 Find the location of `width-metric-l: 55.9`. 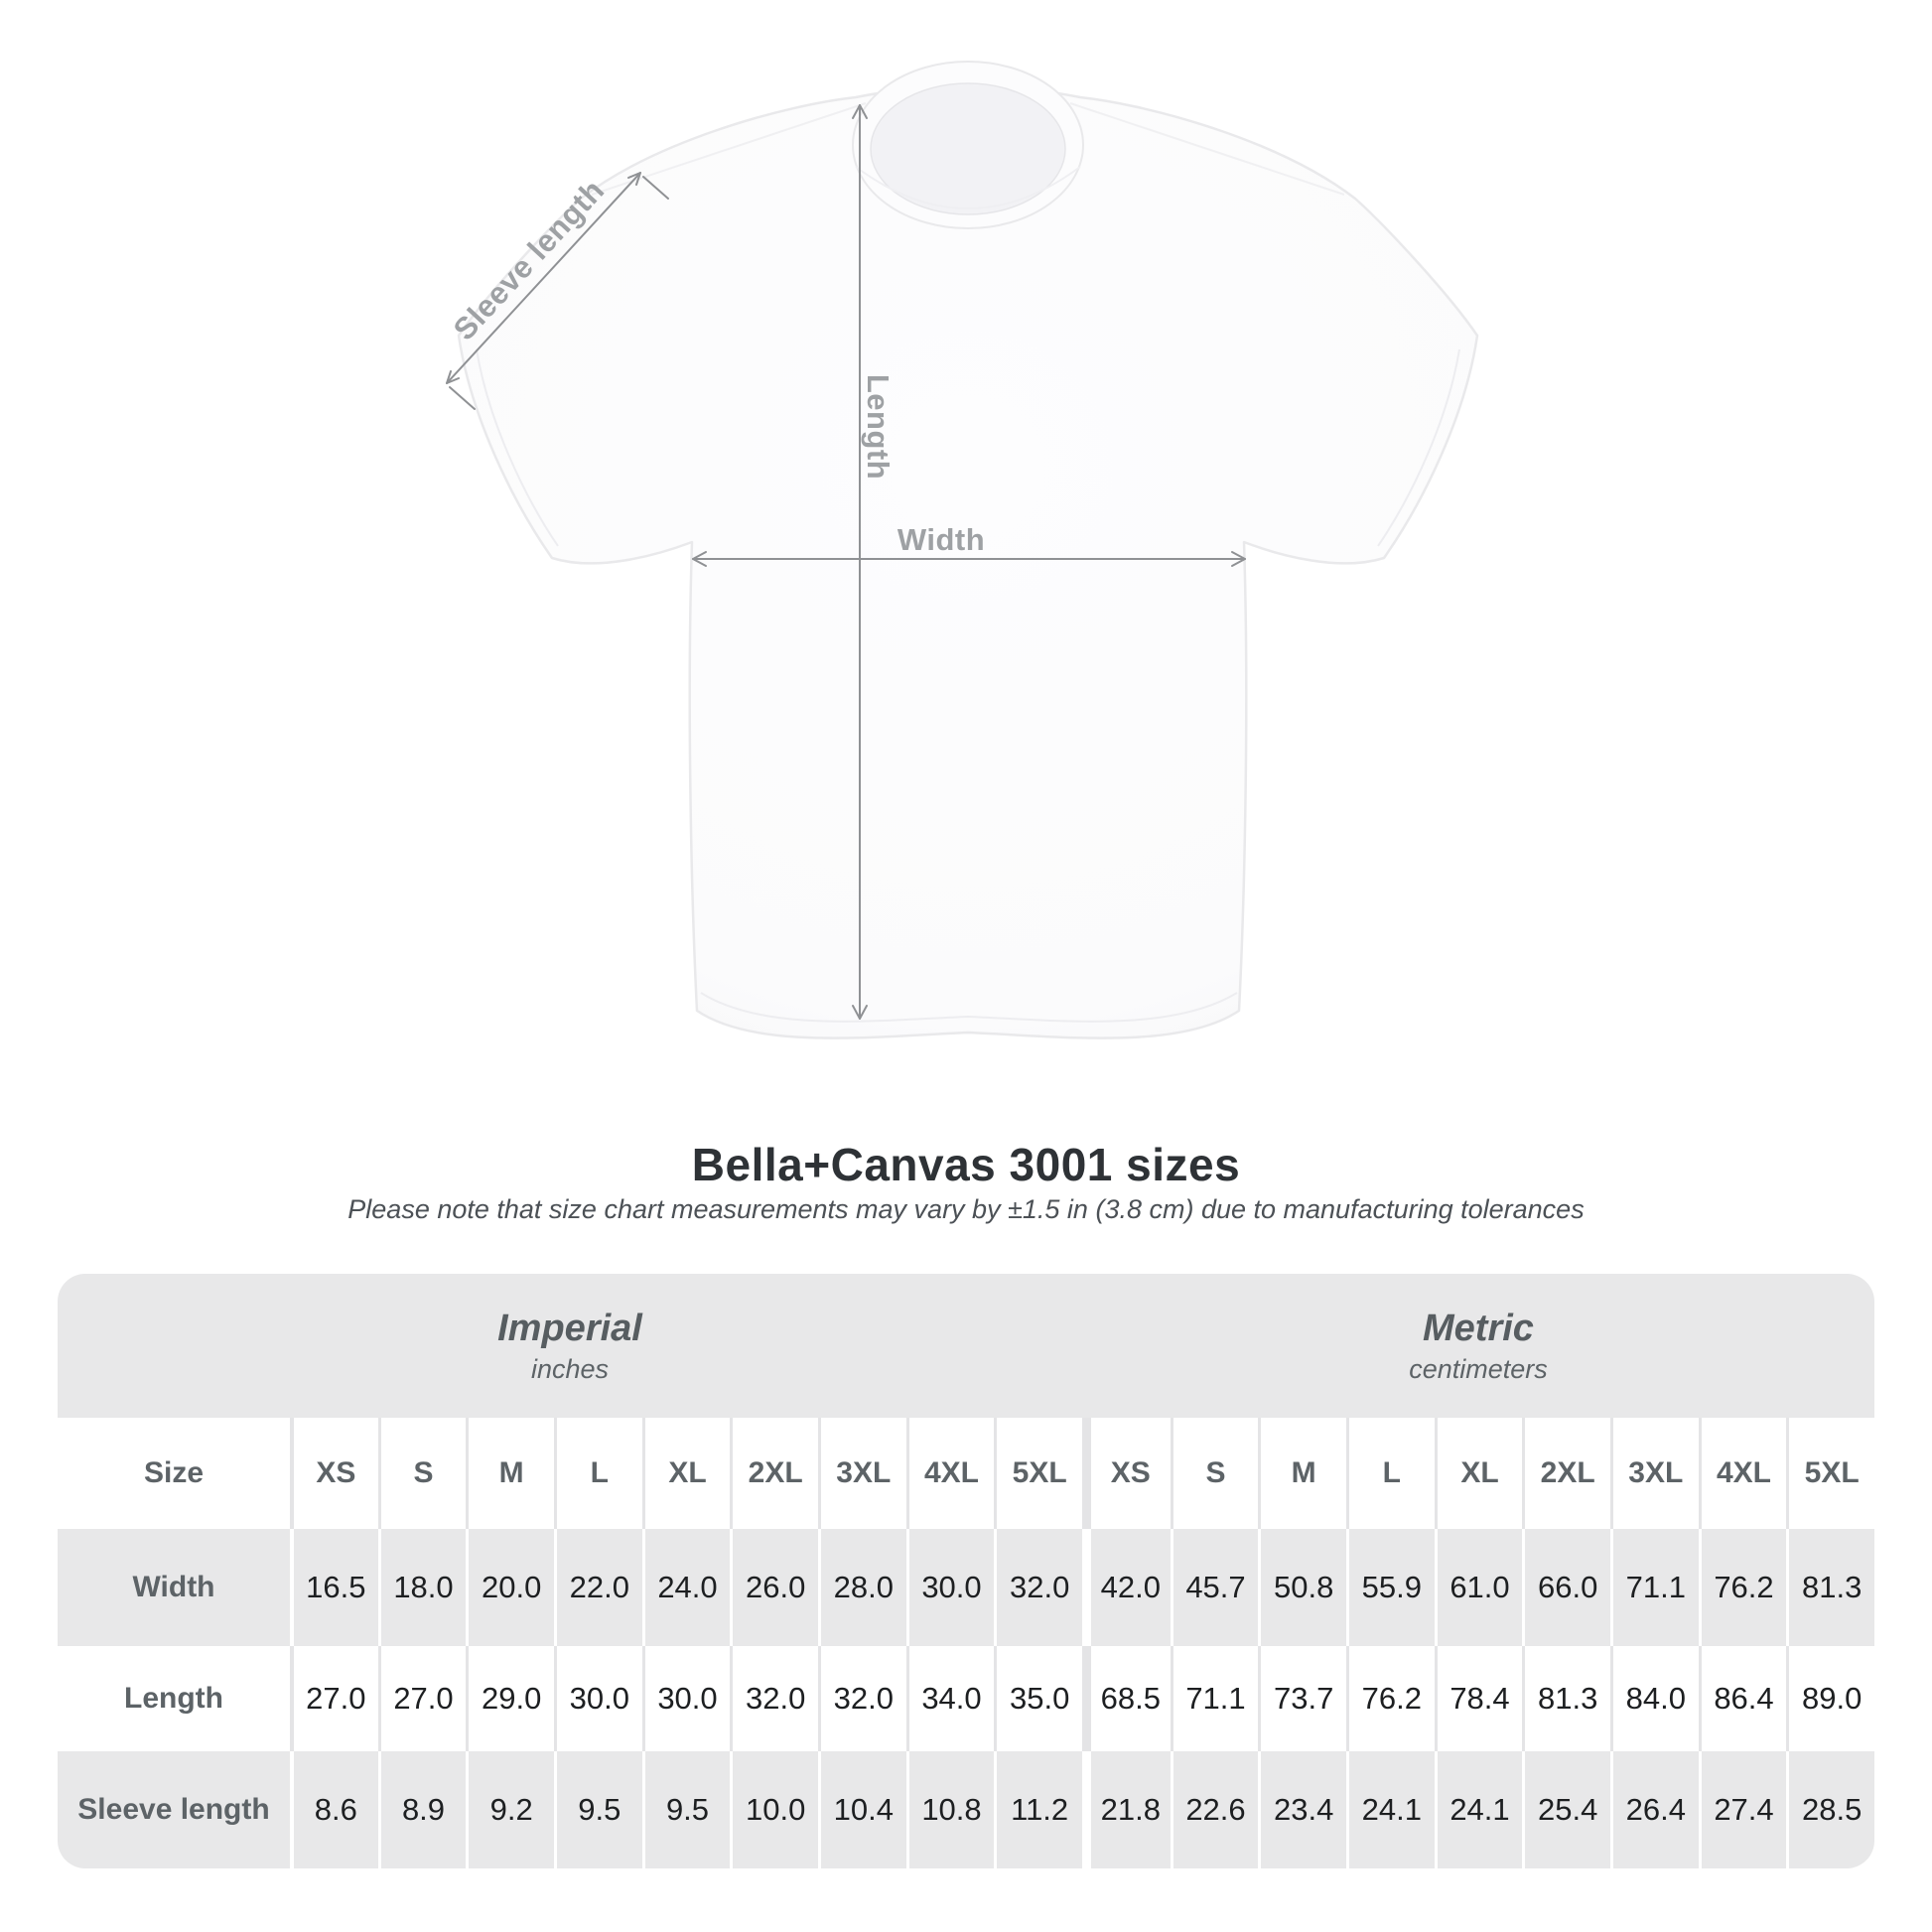

width-metric-l: 55.9 is located at coordinates (1390, 1587).